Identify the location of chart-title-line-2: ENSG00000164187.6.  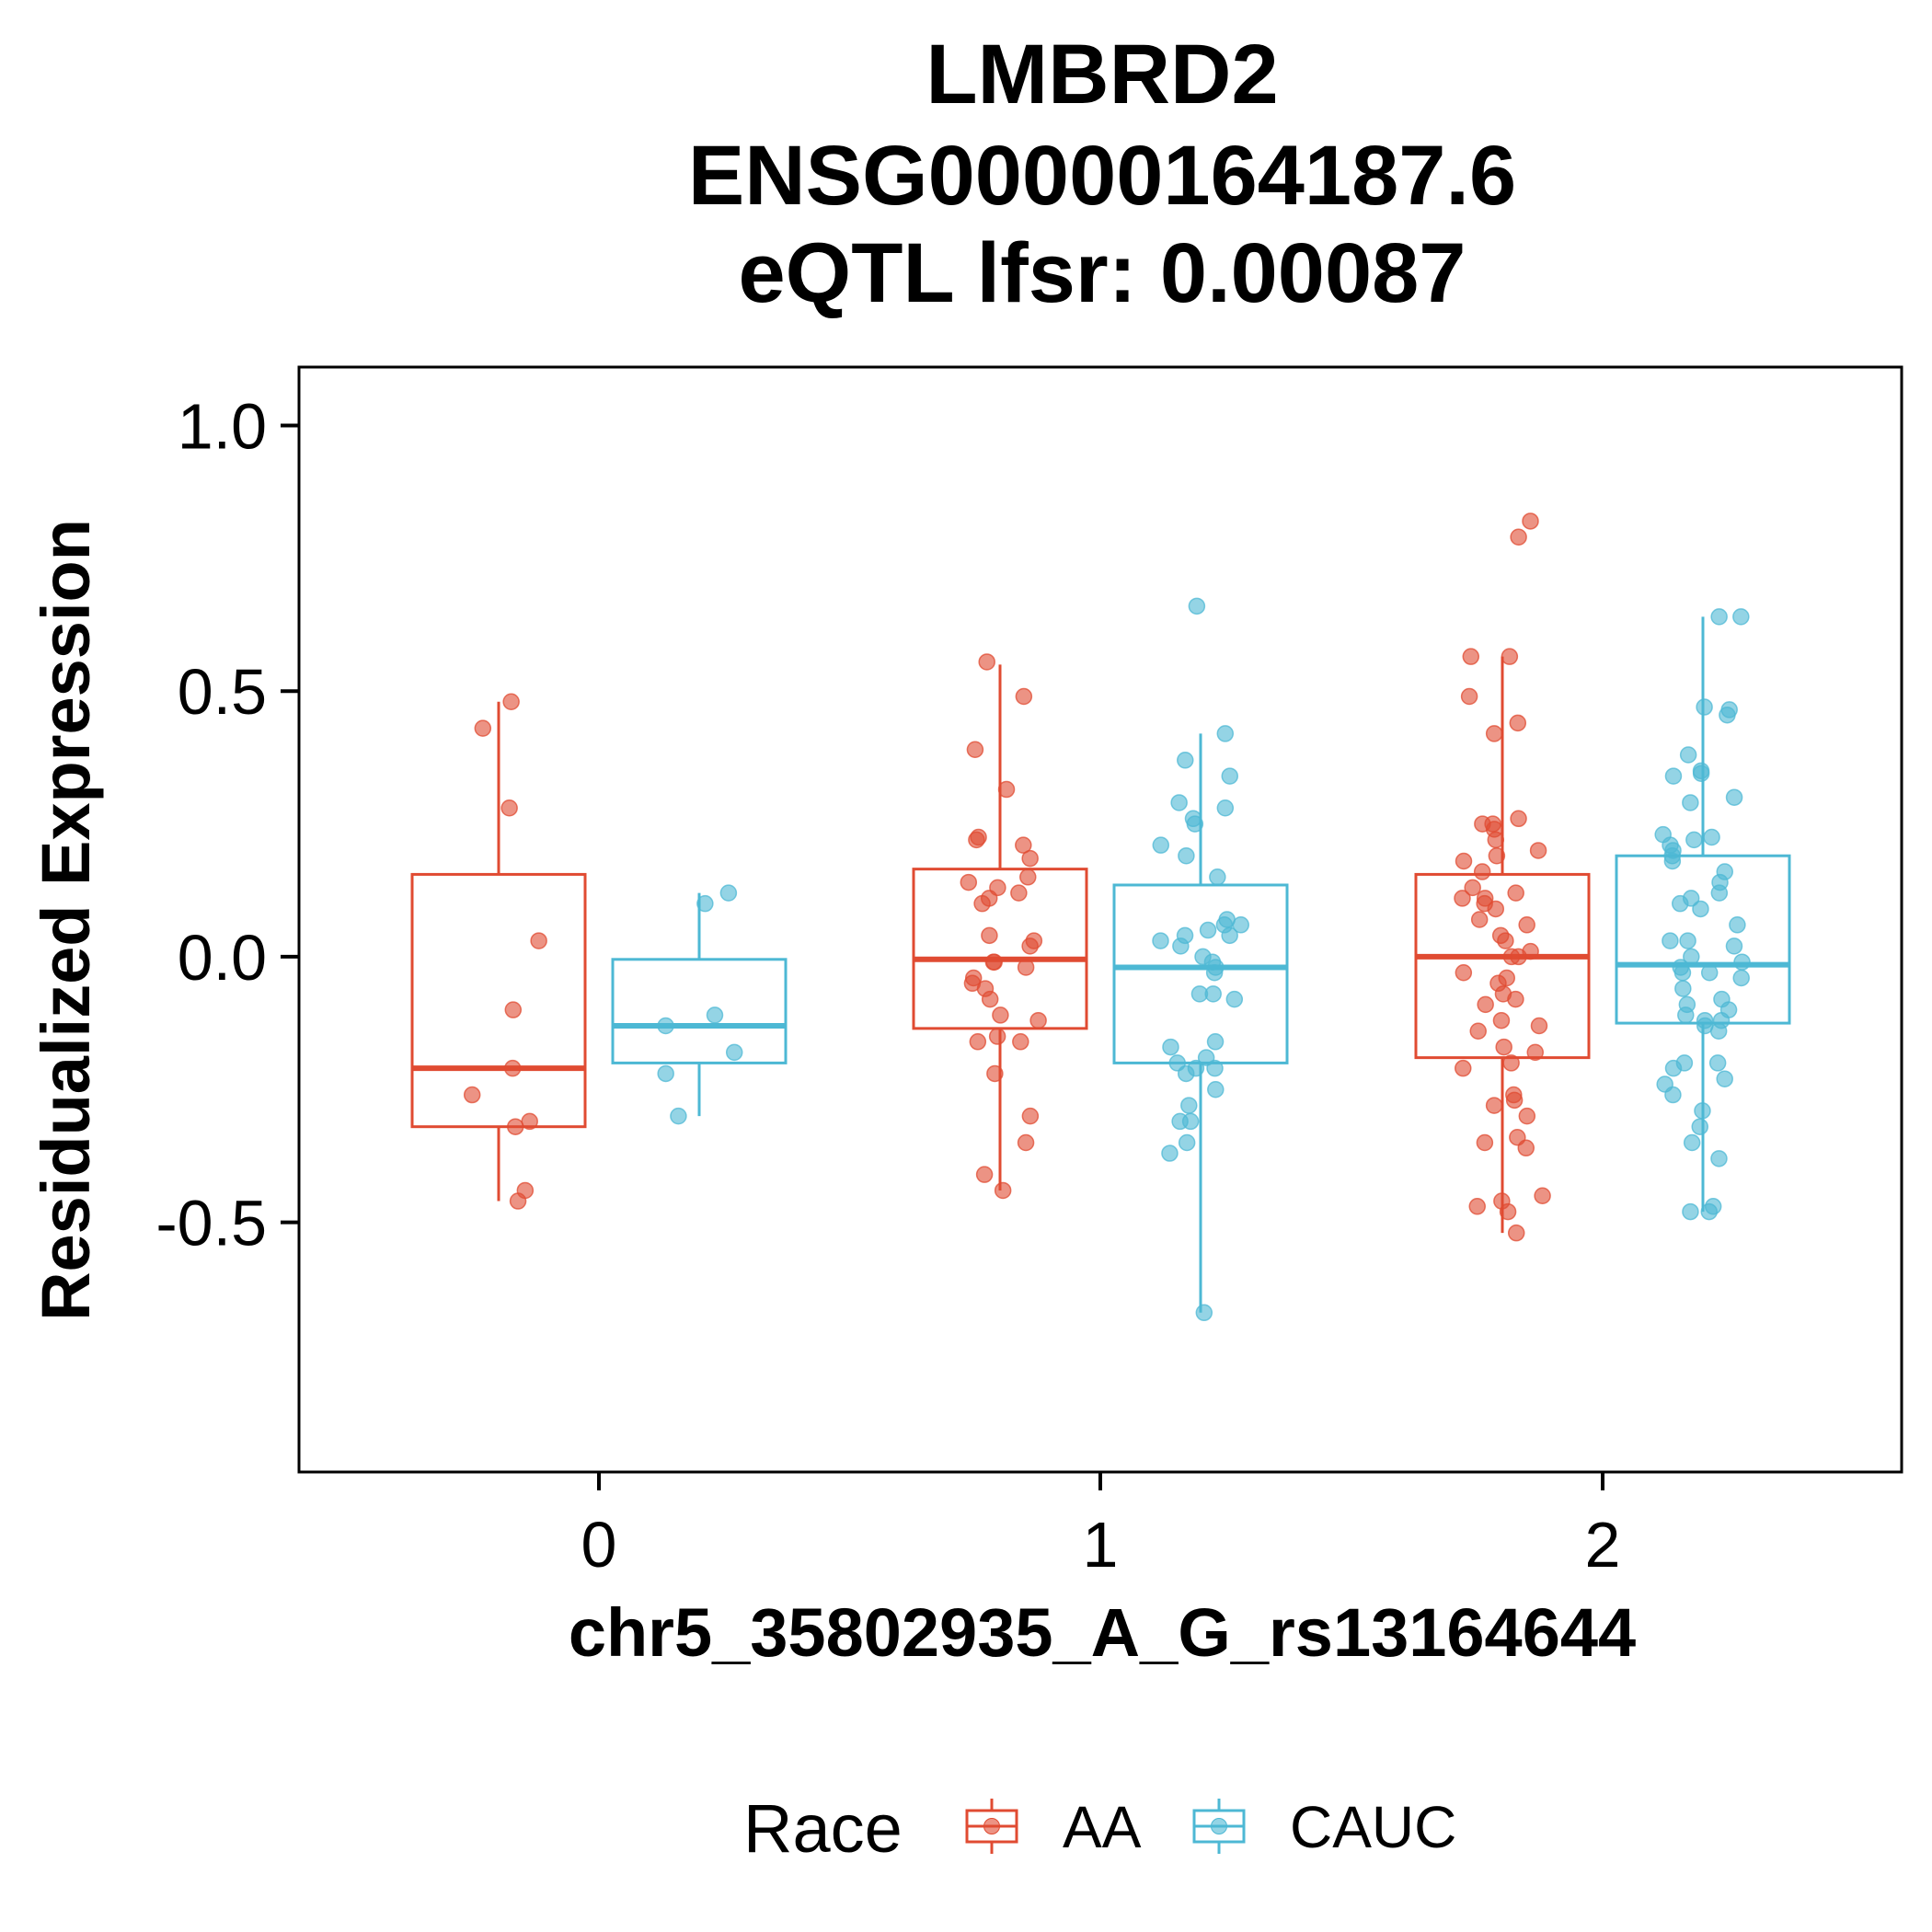
(1102, 176).